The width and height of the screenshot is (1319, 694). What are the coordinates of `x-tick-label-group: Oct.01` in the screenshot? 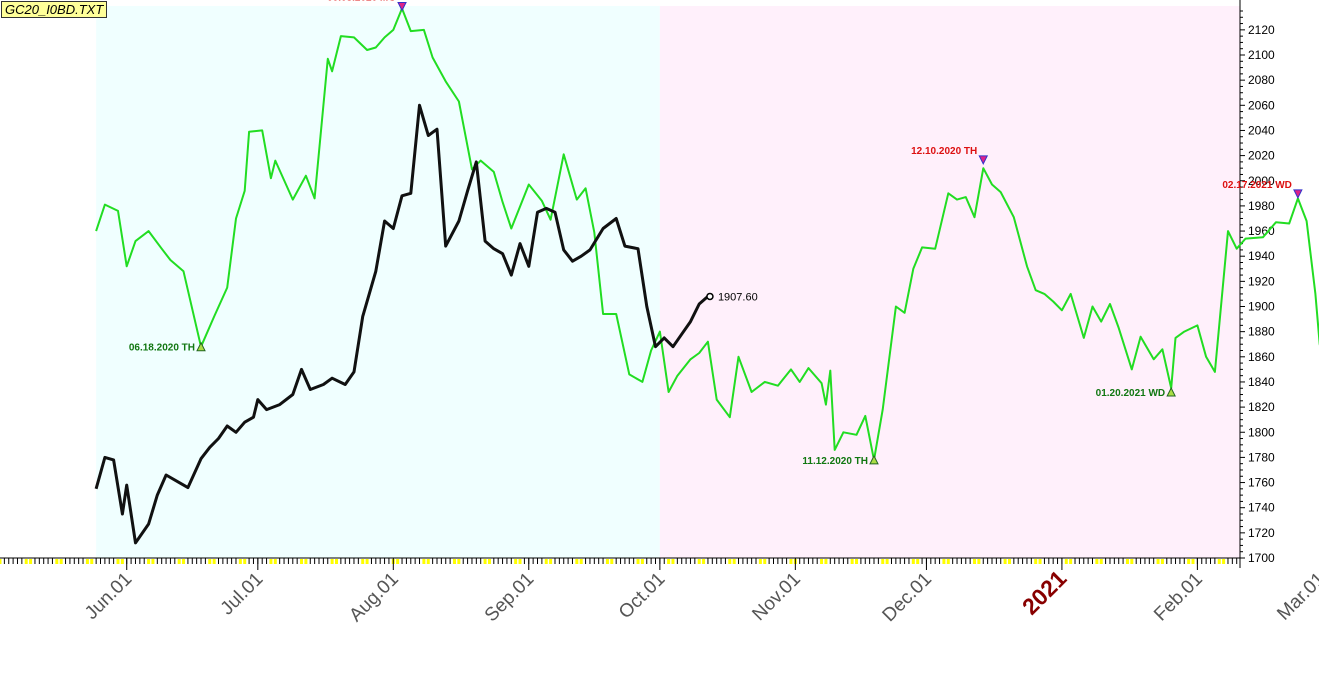 It's located at (642, 596).